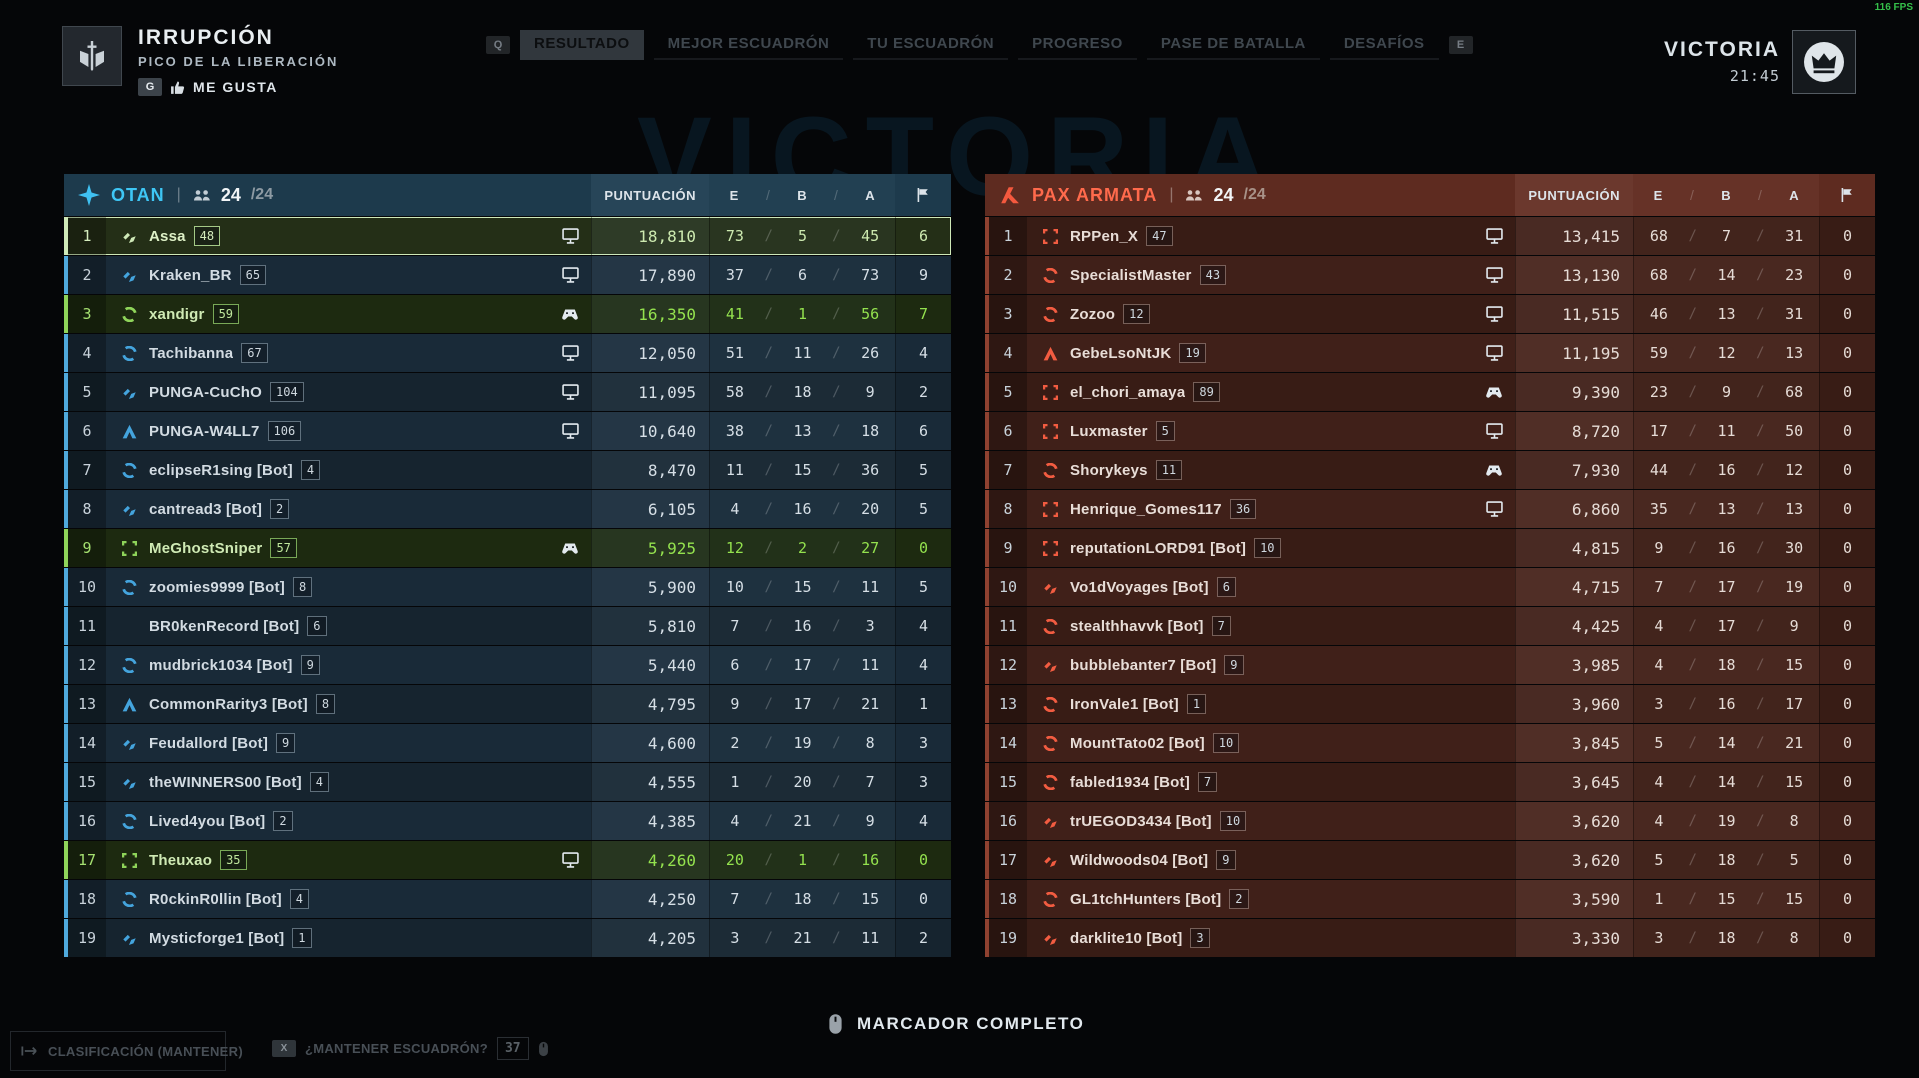 This screenshot has width=1919, height=1078. I want to click on player-level-badge: 9, so click(310, 665).